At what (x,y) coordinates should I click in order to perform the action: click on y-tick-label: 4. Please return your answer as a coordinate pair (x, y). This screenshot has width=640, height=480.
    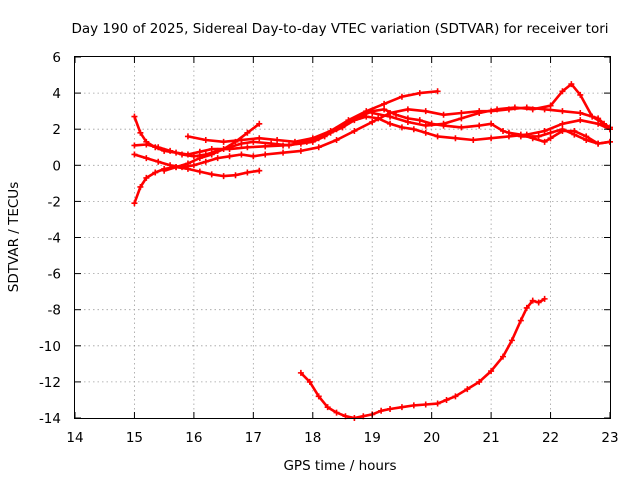
    Looking at the image, I should click on (56, 94).